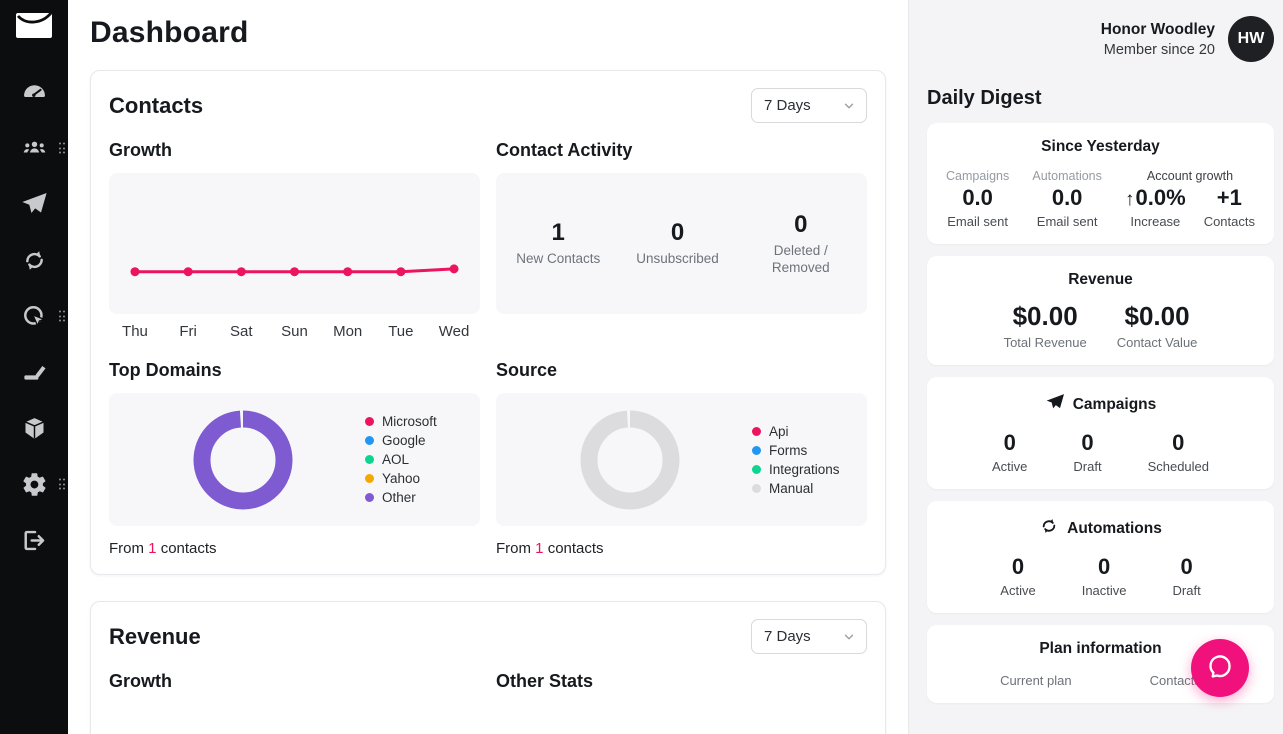  I want to click on chat-fab-button, so click(1220, 668).